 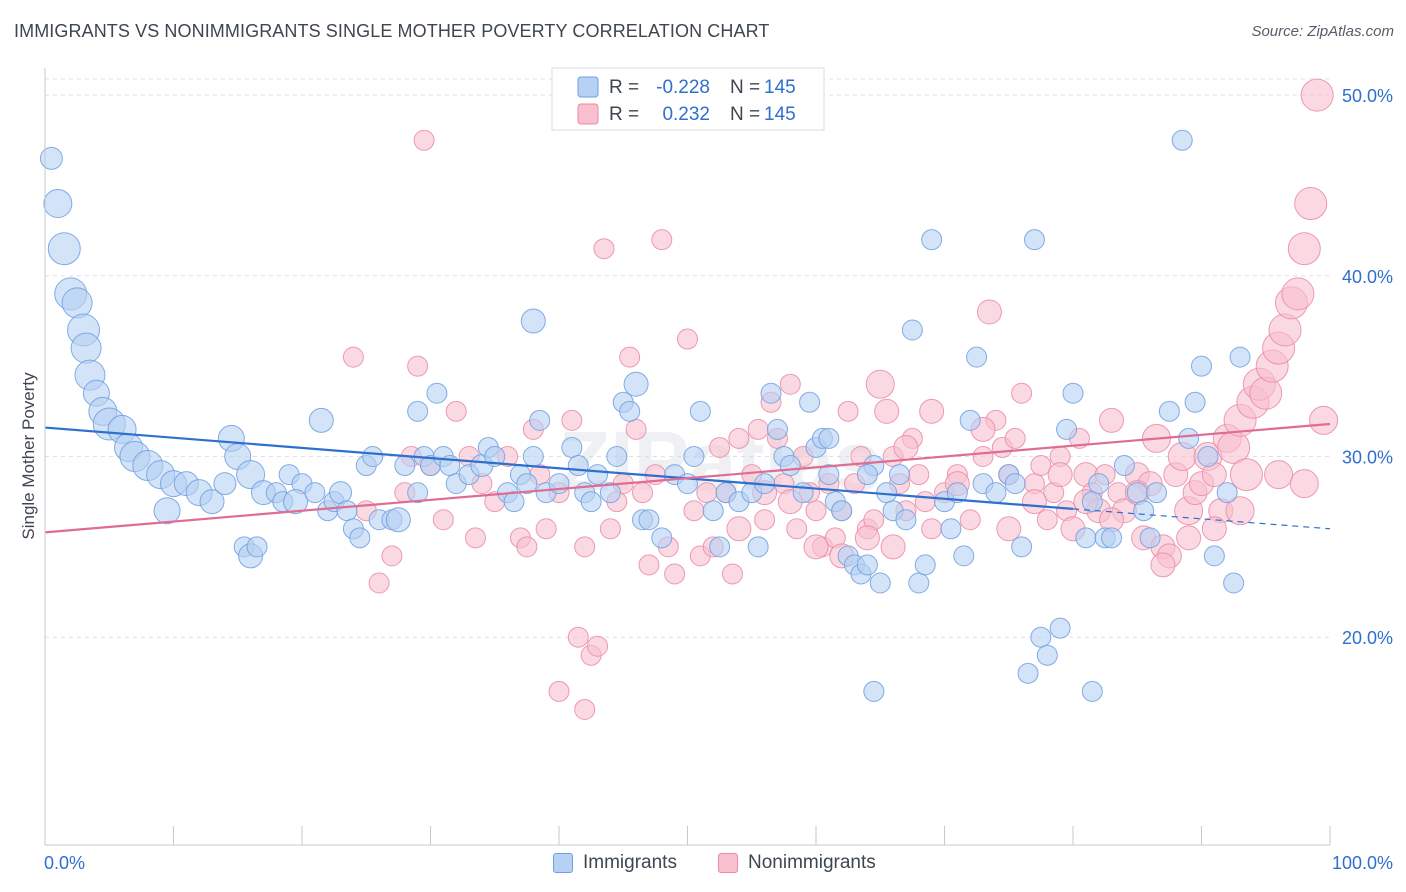 I want to click on bottom-legend-label-immigrants: Immigrants, so click(x=630, y=862).